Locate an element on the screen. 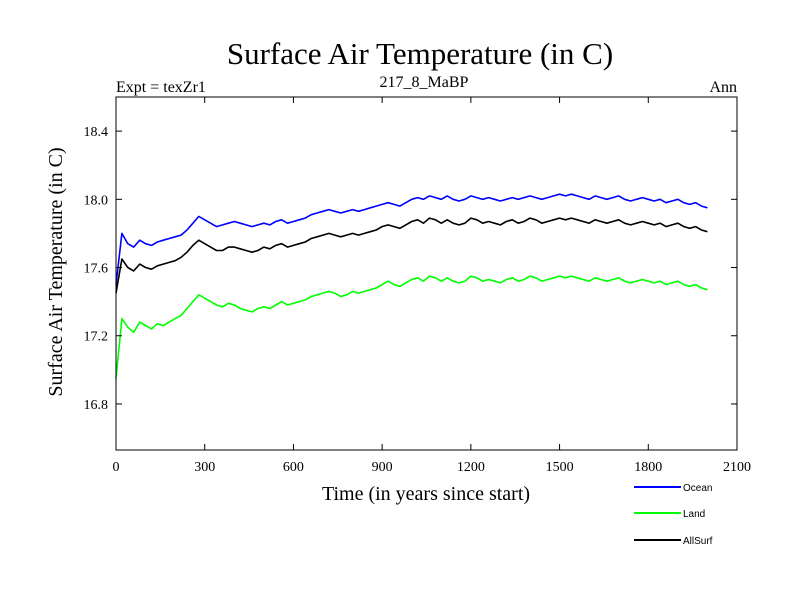 The width and height of the screenshot is (800, 600). x-tick-label: 1200 is located at coordinates (471, 467).